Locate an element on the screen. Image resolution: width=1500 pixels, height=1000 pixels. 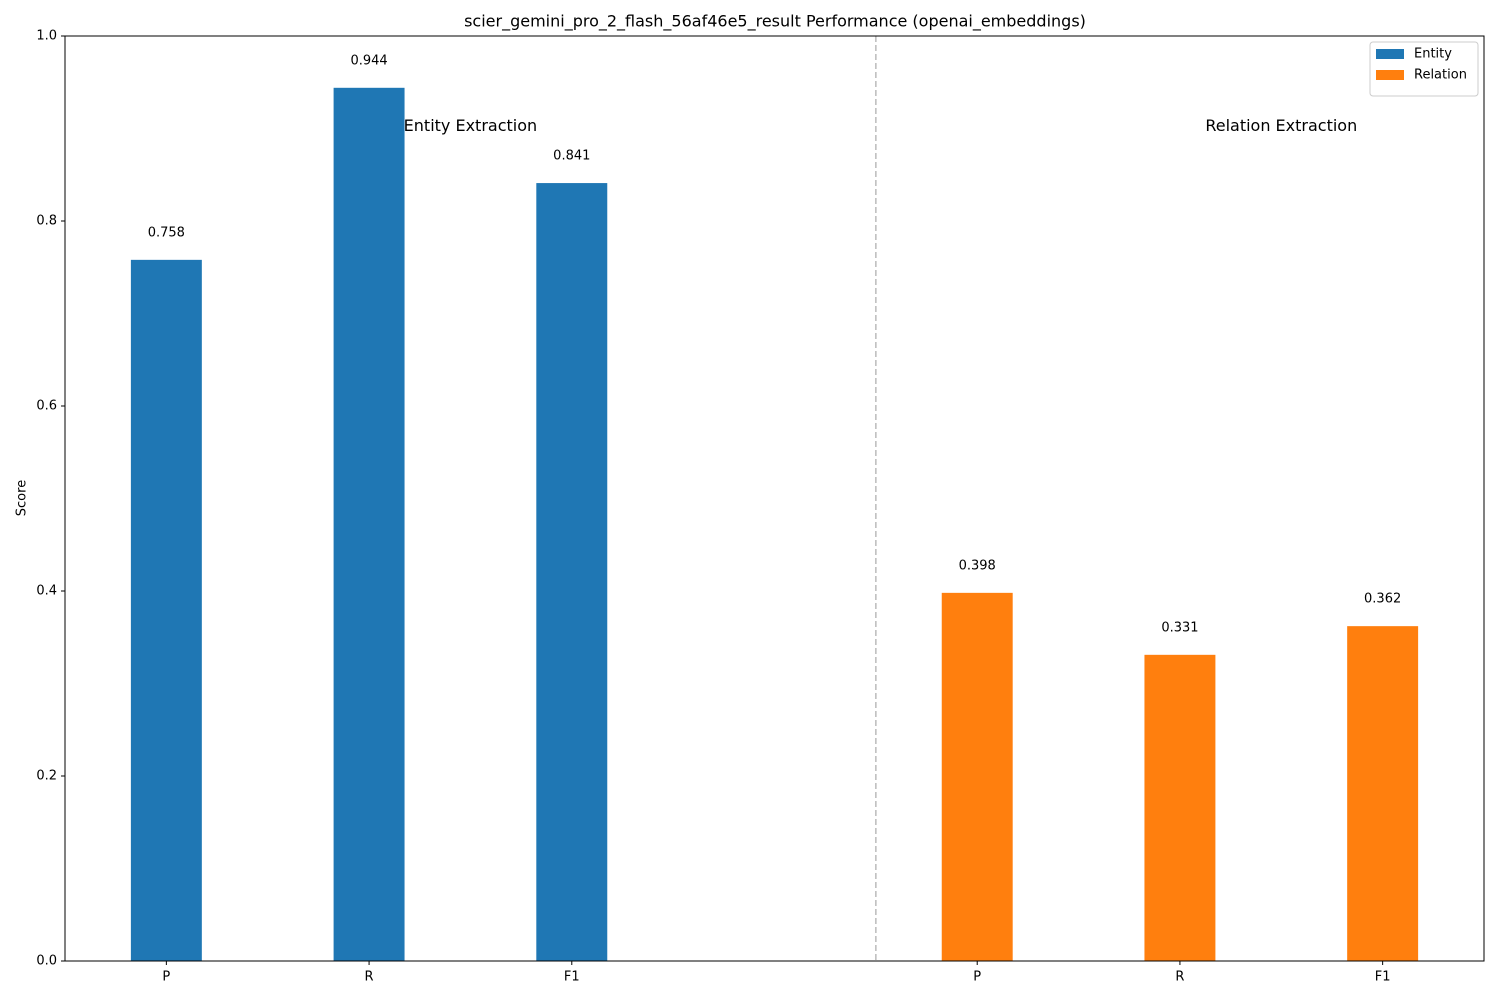
y-tick-label: 0.0 is located at coordinates (46, 961).